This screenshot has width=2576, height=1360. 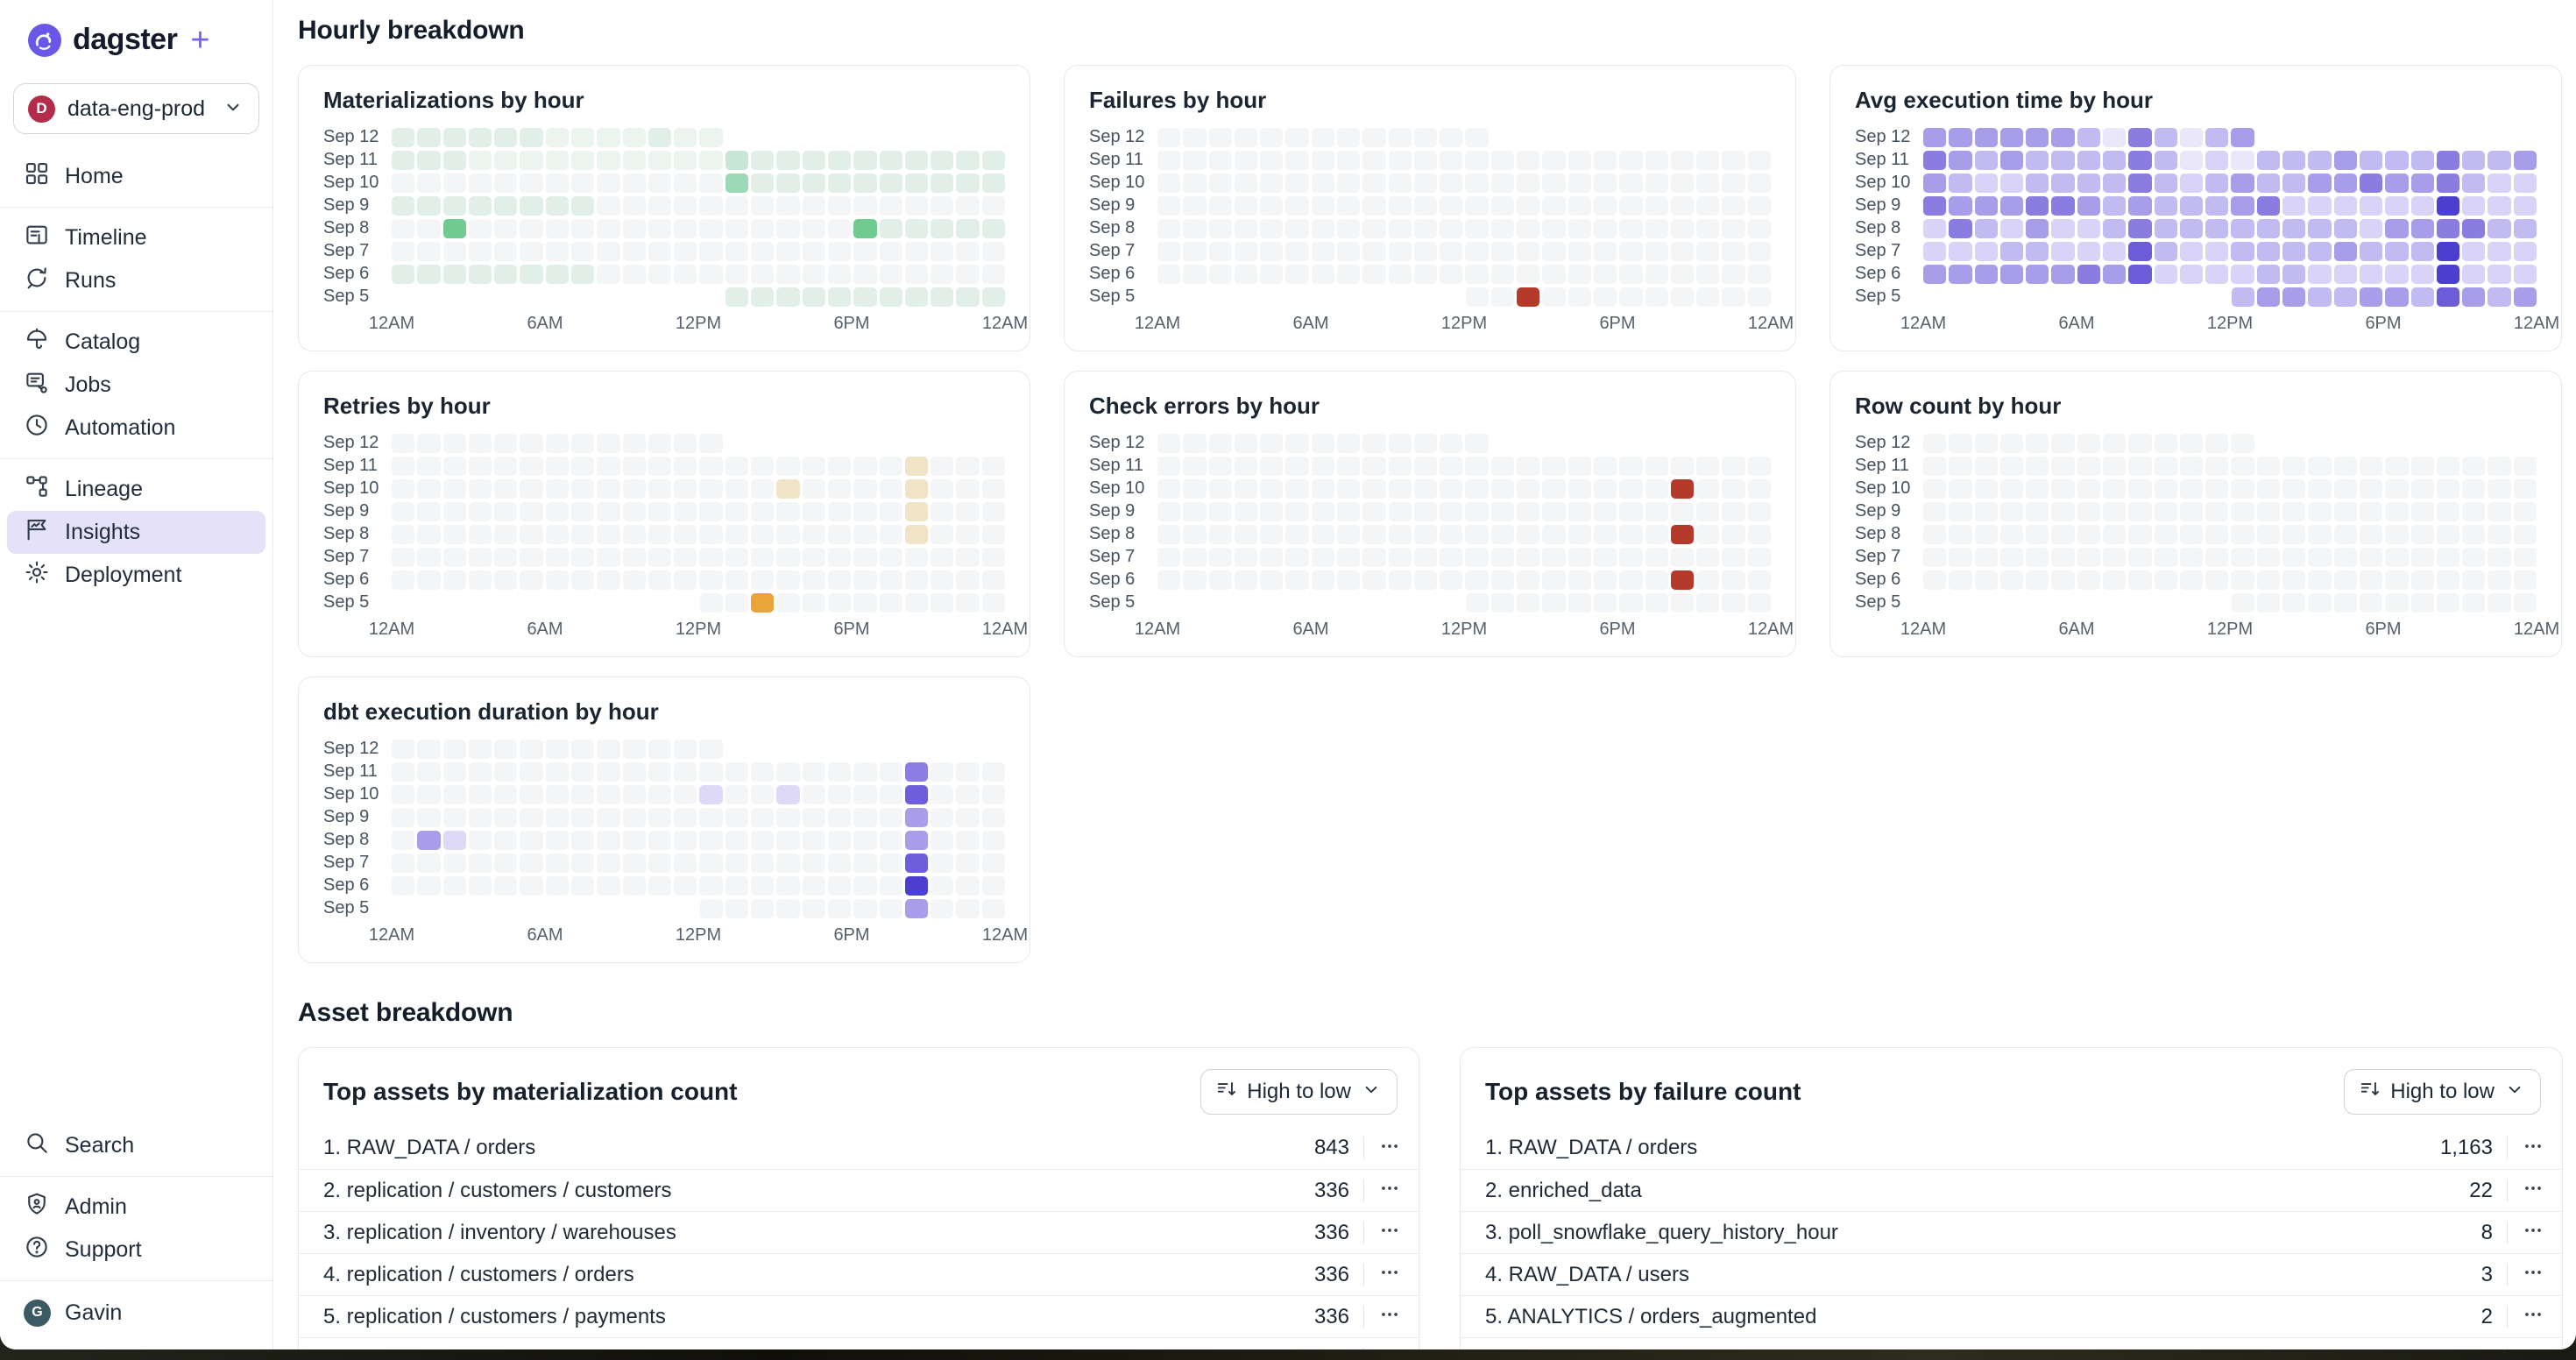 I want to click on asset-name: 5. replication / customers / payments, so click(x=494, y=1316).